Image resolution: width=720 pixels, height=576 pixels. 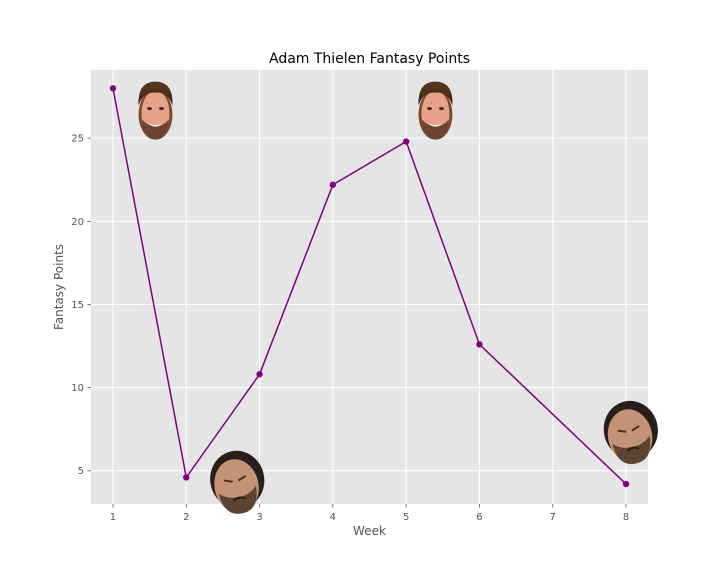 I want to click on x-tick-label: 7, so click(x=553, y=517).